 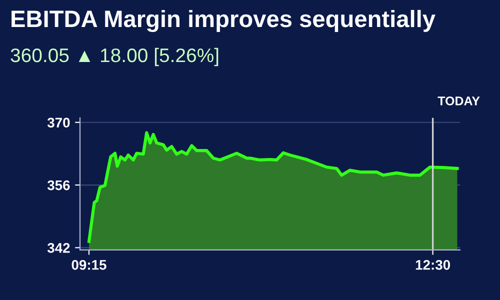 What do you see at coordinates (114, 57) in the screenshot?
I see `chart-subtitle: 360.05 ▲ 18.00 [5.26%]` at bounding box center [114, 57].